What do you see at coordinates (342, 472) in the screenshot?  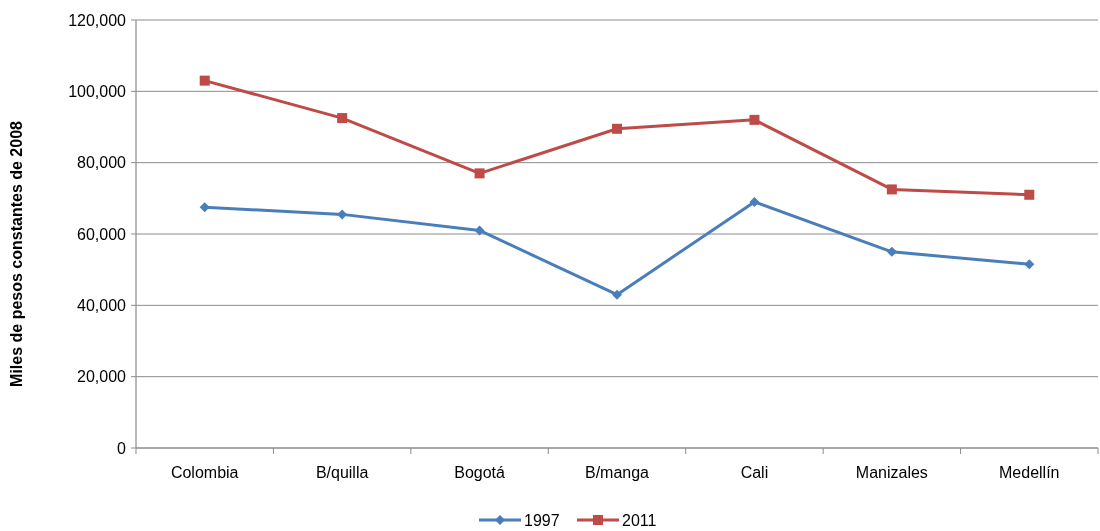 I see `x-tick-label: B/quilla` at bounding box center [342, 472].